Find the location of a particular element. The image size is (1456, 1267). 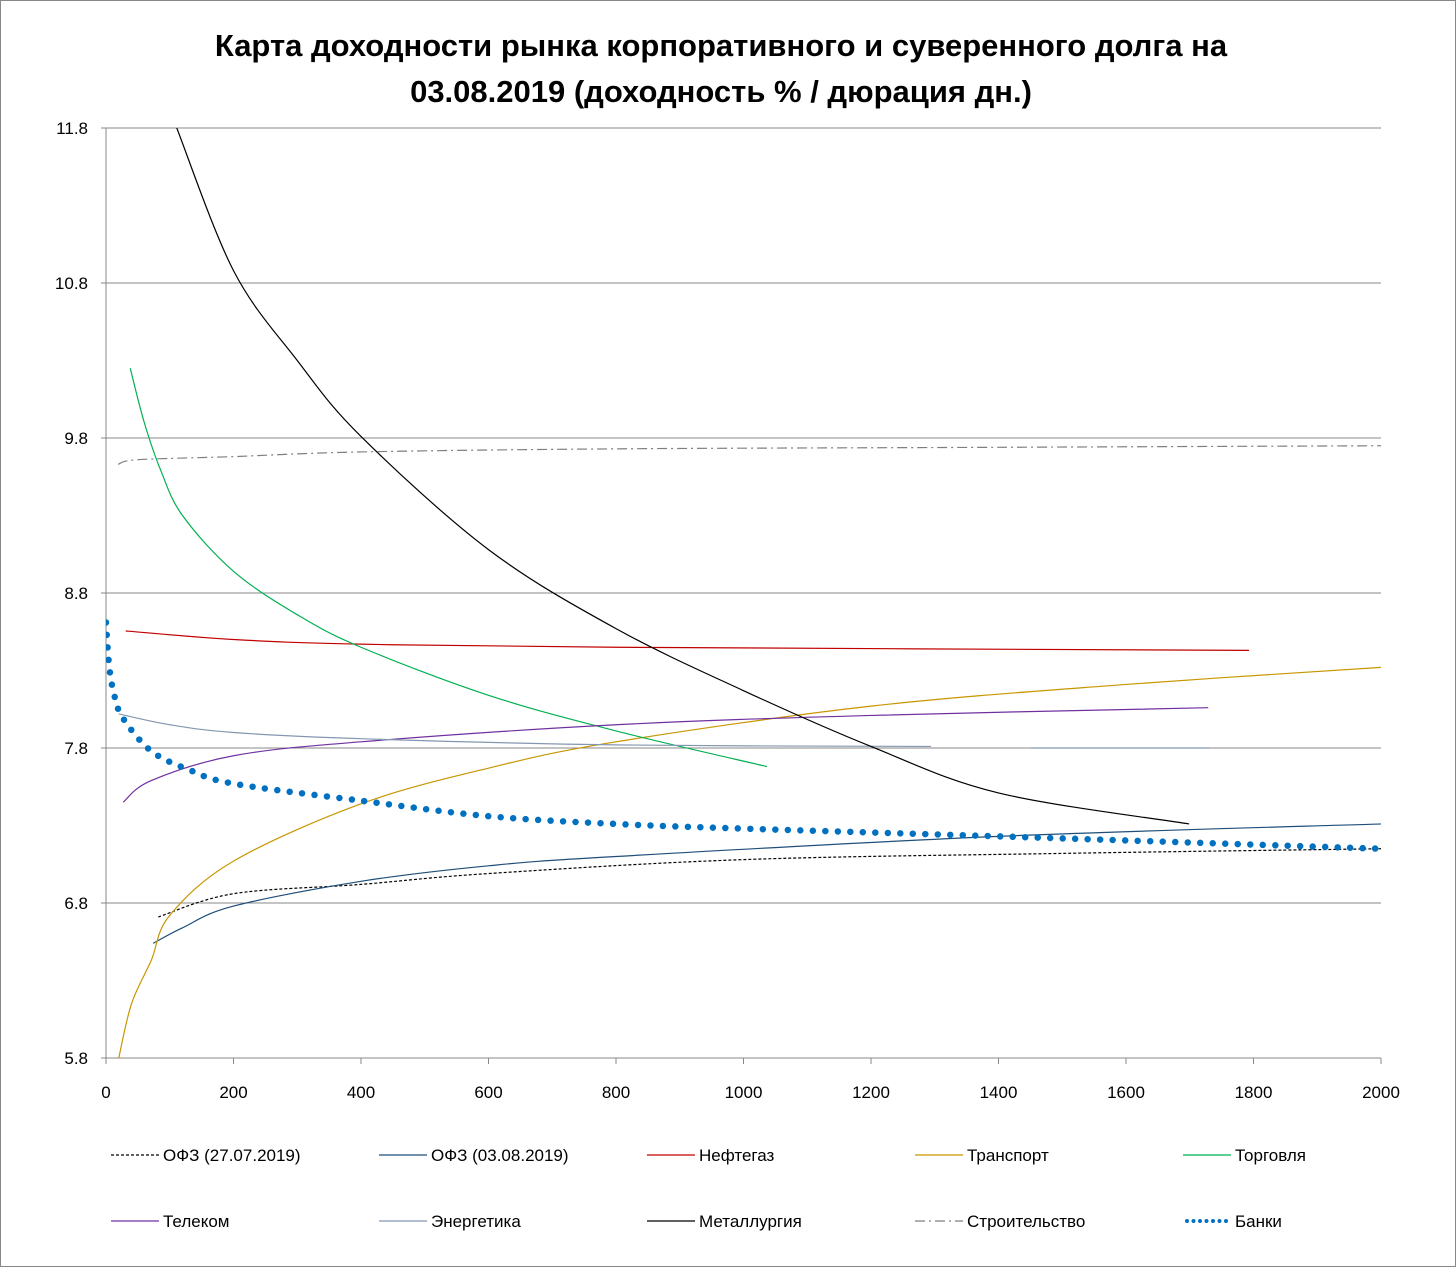

legend-label: Банки is located at coordinates (1258, 1221).